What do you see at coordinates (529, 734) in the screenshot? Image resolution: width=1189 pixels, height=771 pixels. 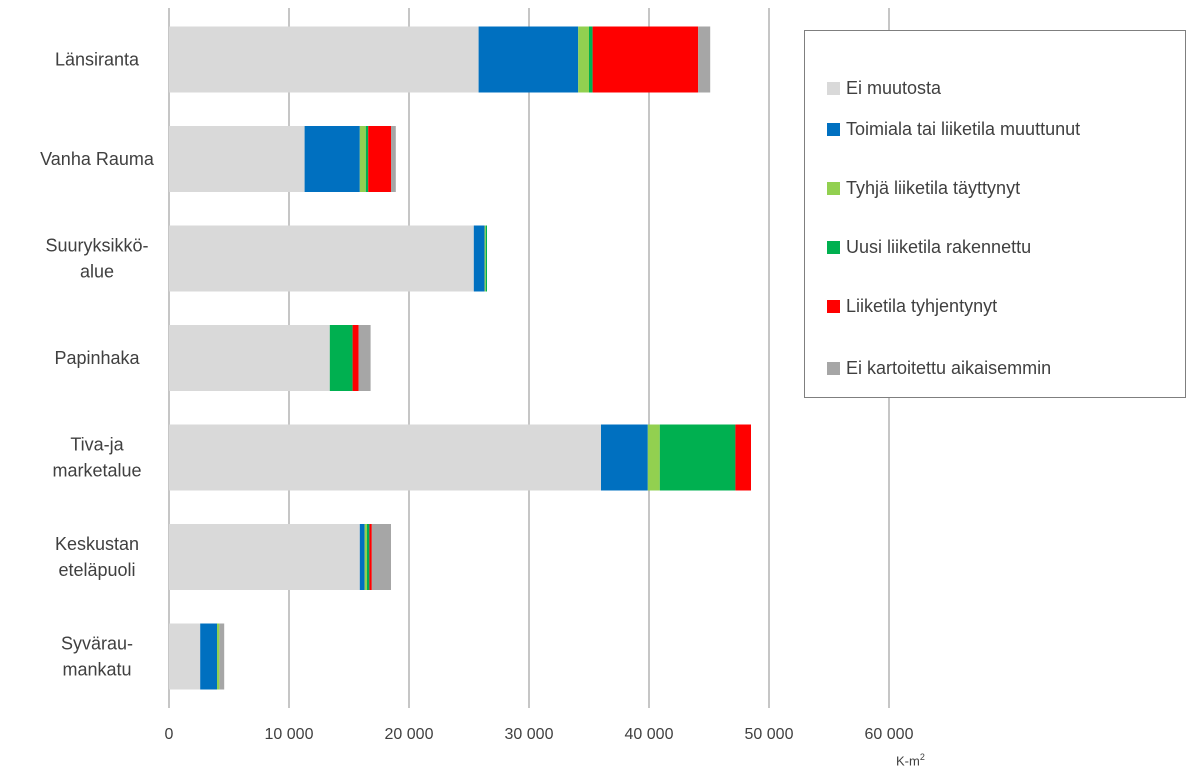 I see `x-tick-label: 30 000` at bounding box center [529, 734].